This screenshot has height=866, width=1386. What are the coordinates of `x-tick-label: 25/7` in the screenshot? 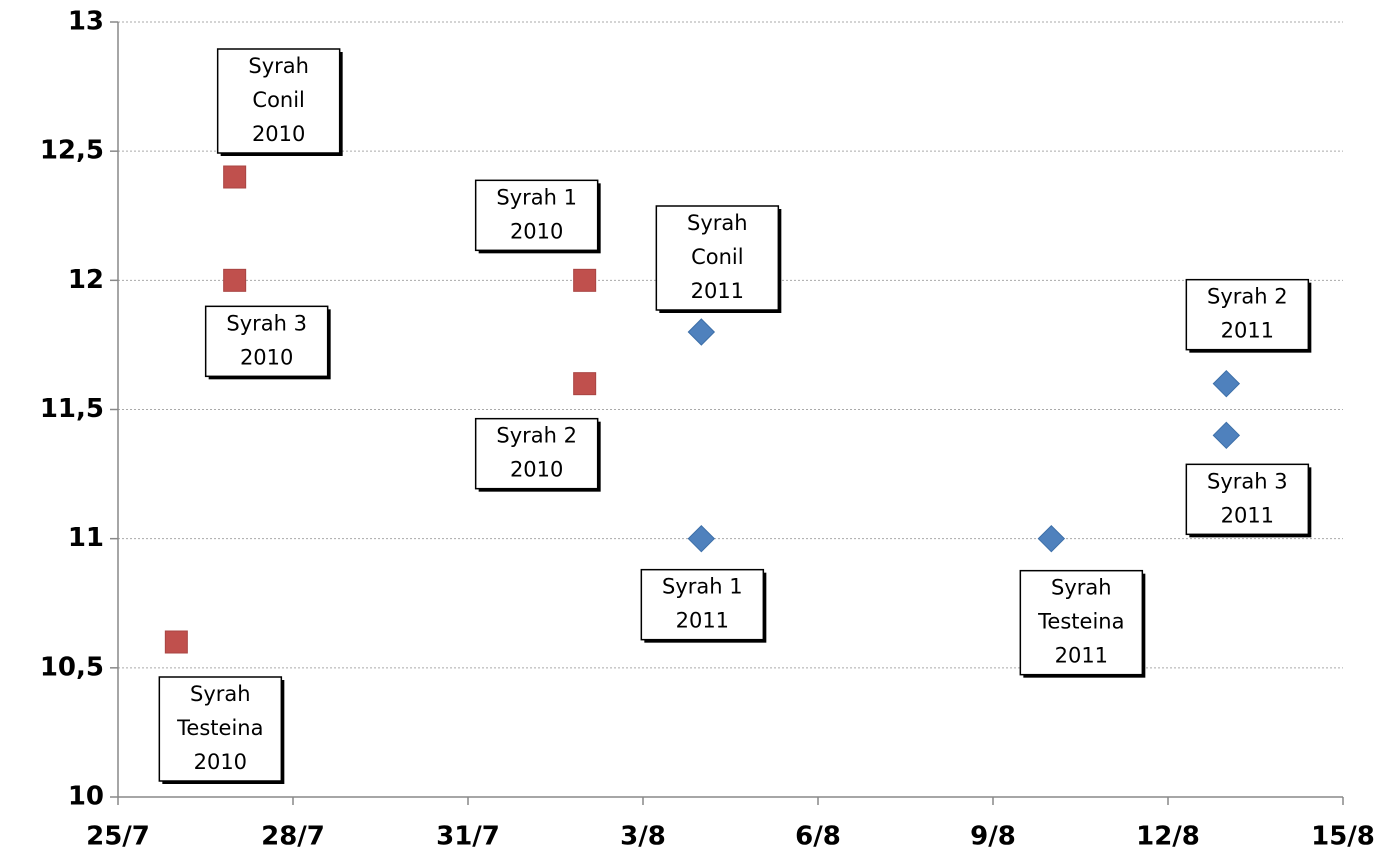 It's located at (118, 837).